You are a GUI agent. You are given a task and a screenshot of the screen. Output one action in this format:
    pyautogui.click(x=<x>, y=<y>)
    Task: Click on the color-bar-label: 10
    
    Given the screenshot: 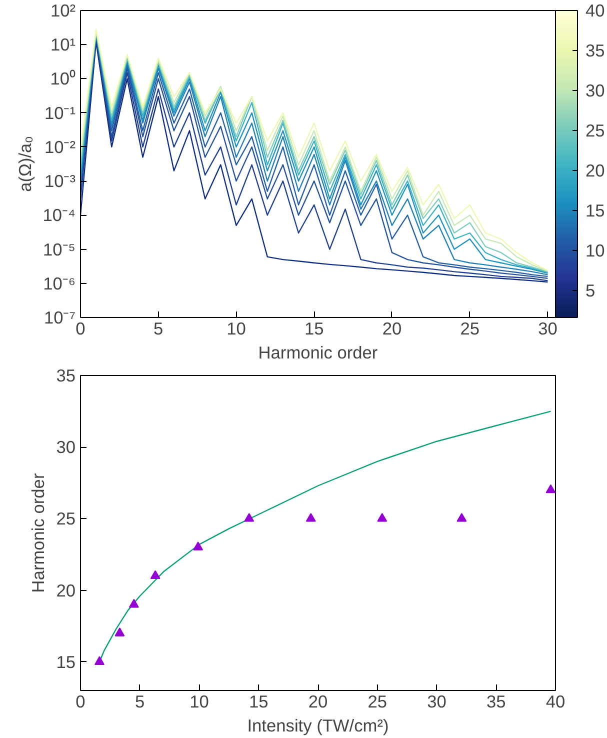 What is the action you would take?
    pyautogui.click(x=595, y=250)
    